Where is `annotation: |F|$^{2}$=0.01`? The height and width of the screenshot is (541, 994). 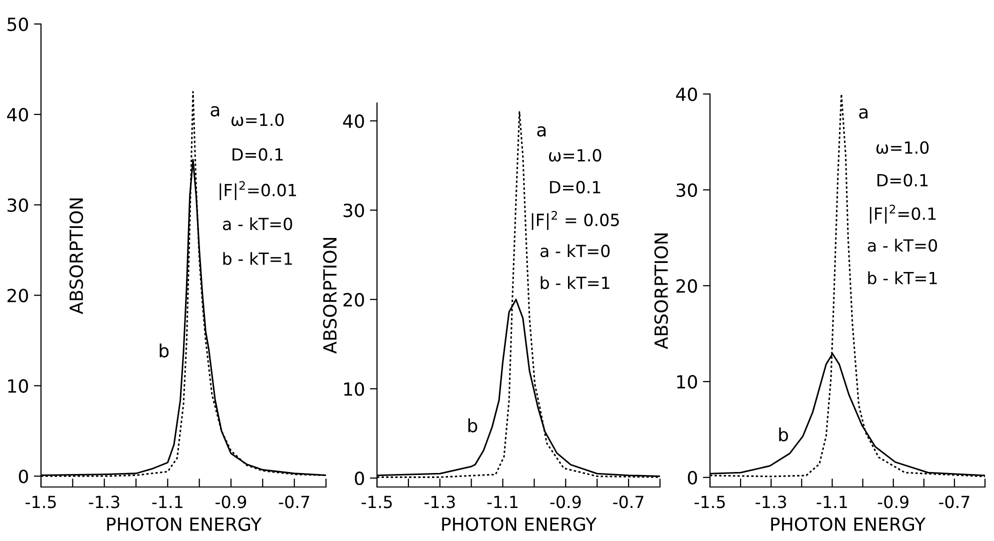
annotation: |F|$^{2}$=0.01 is located at coordinates (258, 190).